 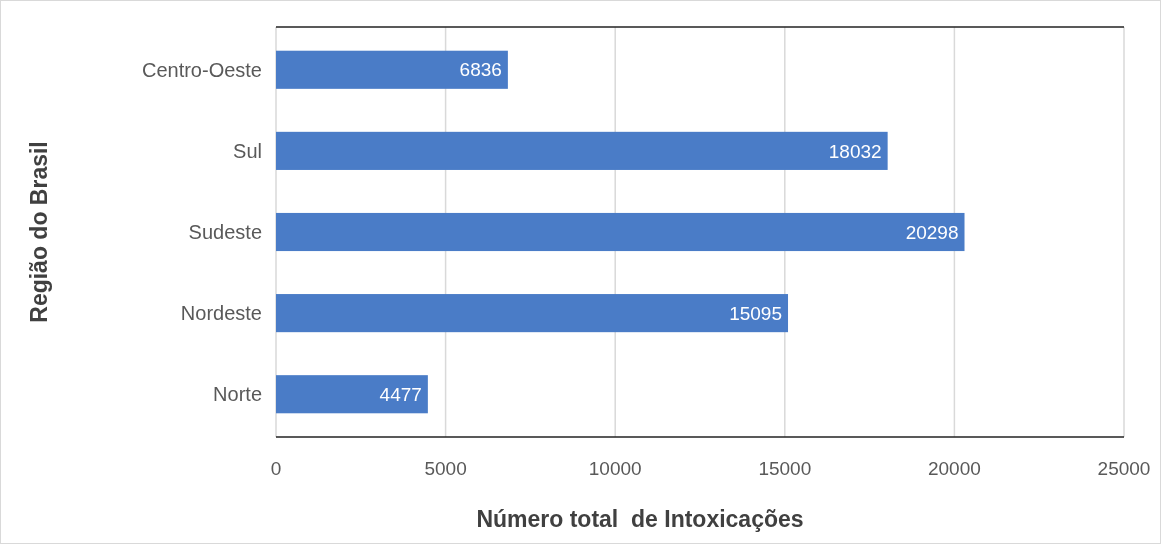 I want to click on data-label: 15095, so click(x=756, y=313).